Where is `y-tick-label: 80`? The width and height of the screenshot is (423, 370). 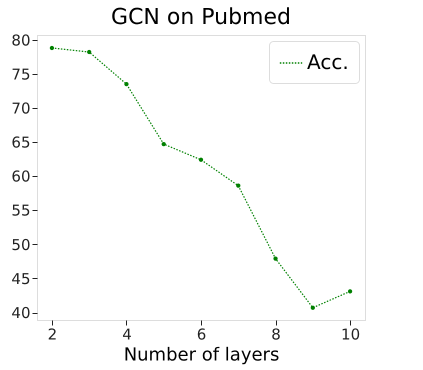
y-tick-label: 80 is located at coordinates (20, 40).